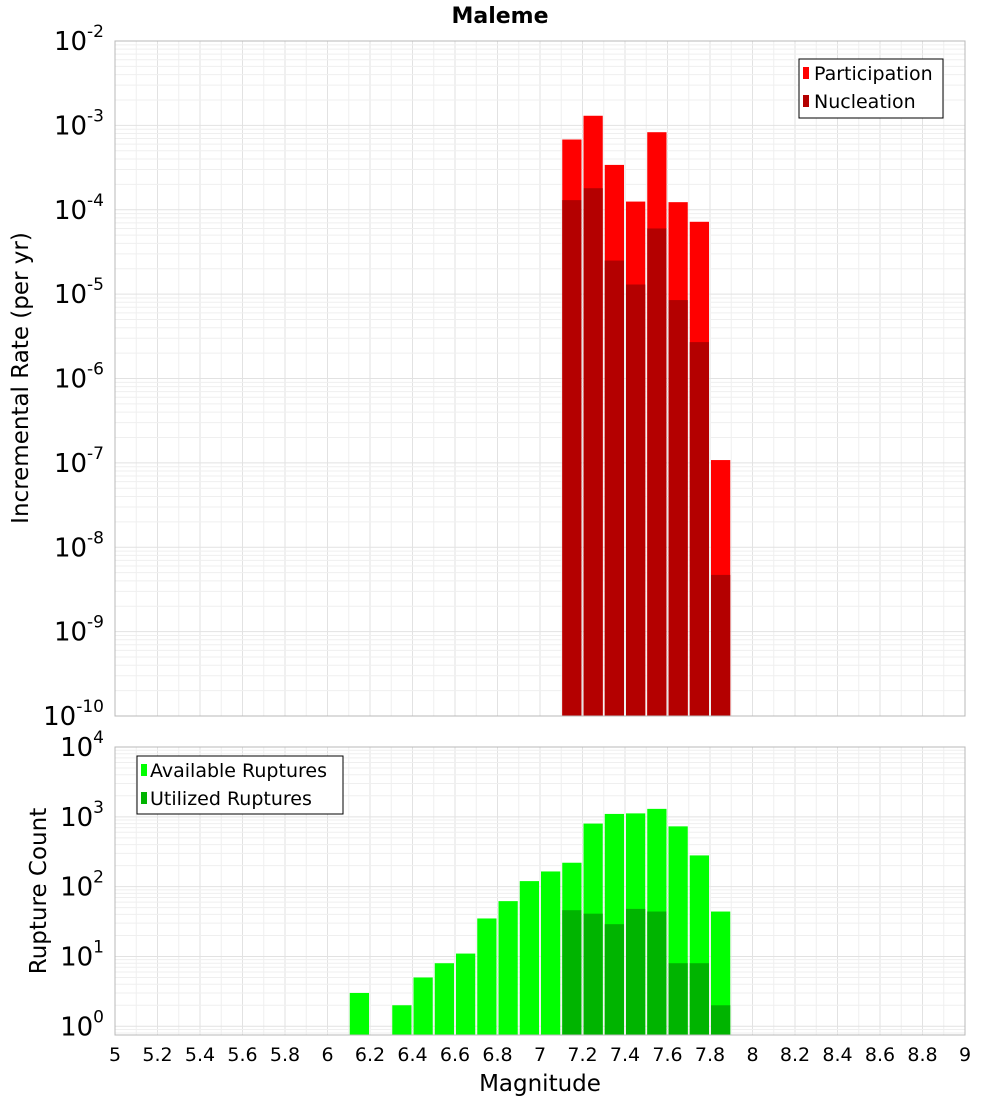 Image resolution: width=1000 pixels, height=1100 pixels. I want to click on bottom-legend-box, so click(240, 785).